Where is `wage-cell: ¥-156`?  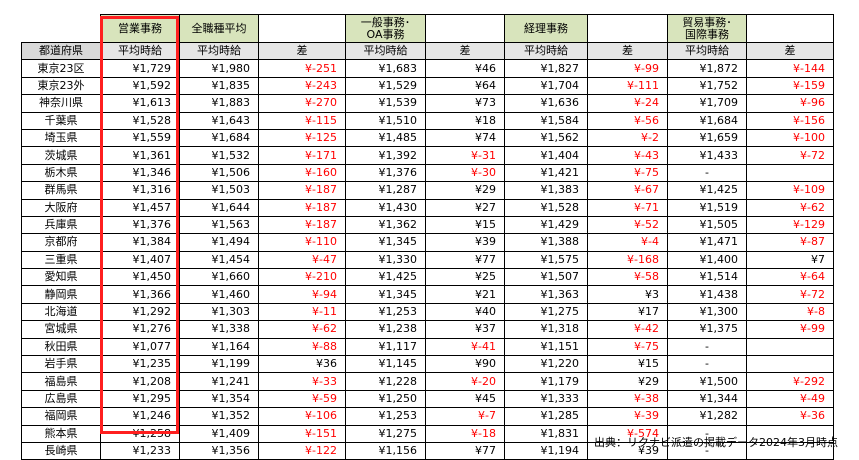
wage-cell: ¥-156 is located at coordinates (790, 120).